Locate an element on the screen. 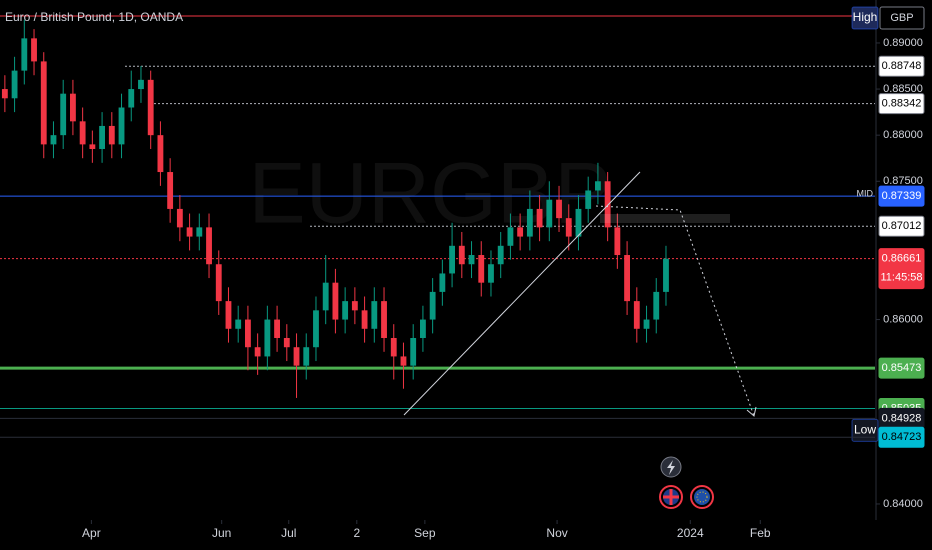  level-name: Low is located at coordinates (865, 430).